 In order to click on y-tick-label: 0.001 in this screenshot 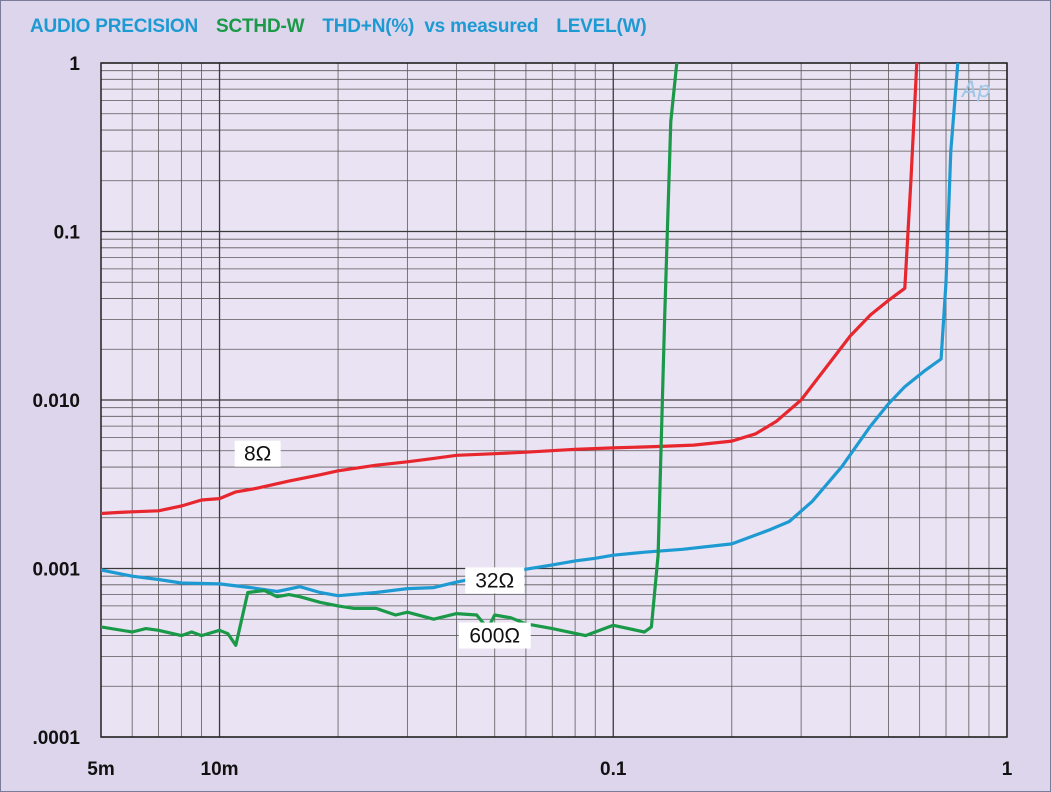, I will do `click(56, 570)`.